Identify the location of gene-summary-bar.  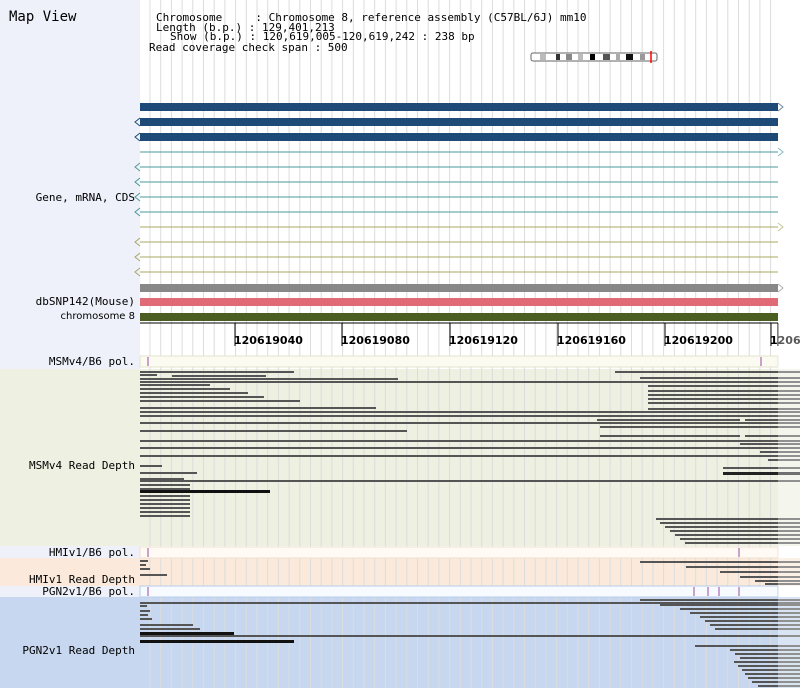
(459, 288).